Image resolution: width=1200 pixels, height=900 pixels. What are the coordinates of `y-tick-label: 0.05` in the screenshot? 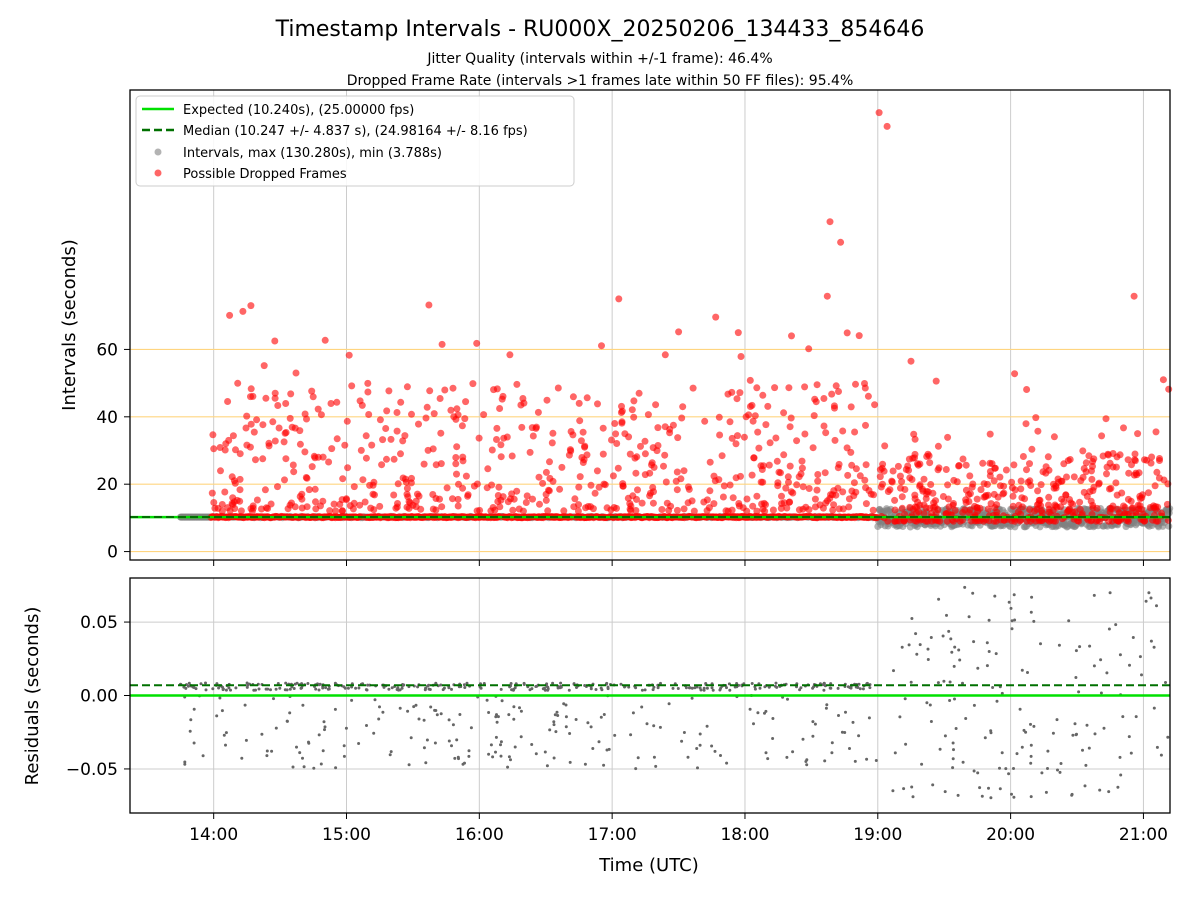 It's located at (99, 623).